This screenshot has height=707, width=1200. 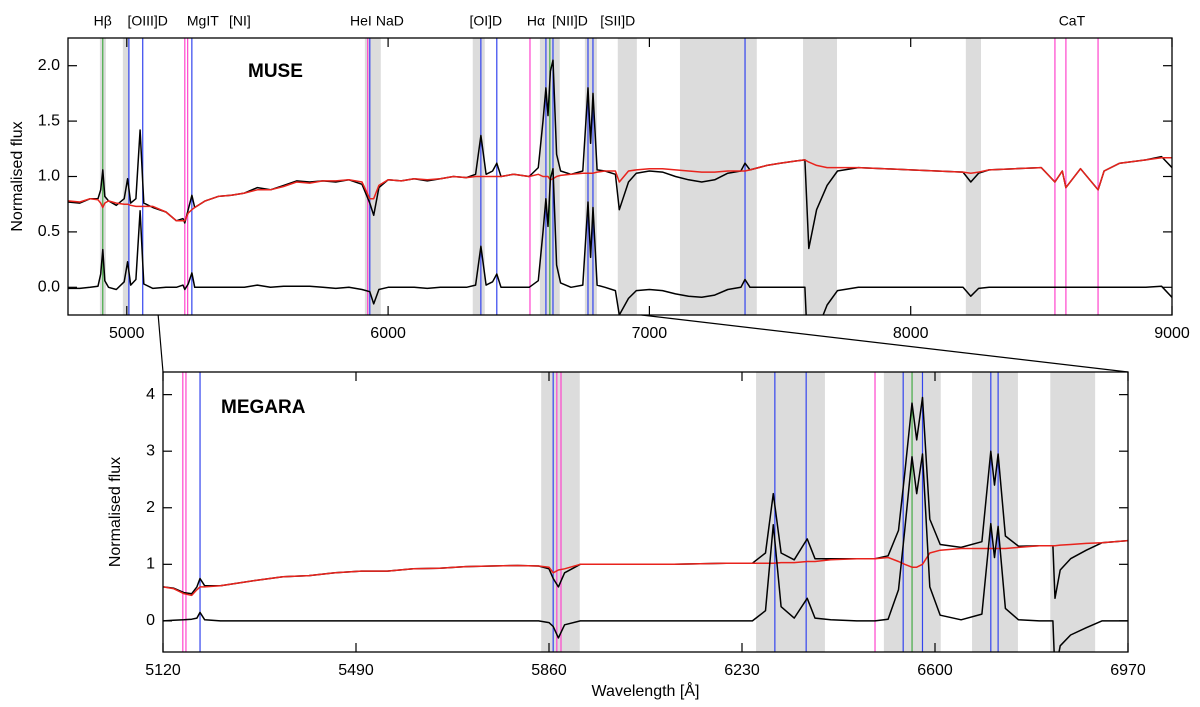 I want to click on y-tick-label: 0, so click(x=150, y=620).